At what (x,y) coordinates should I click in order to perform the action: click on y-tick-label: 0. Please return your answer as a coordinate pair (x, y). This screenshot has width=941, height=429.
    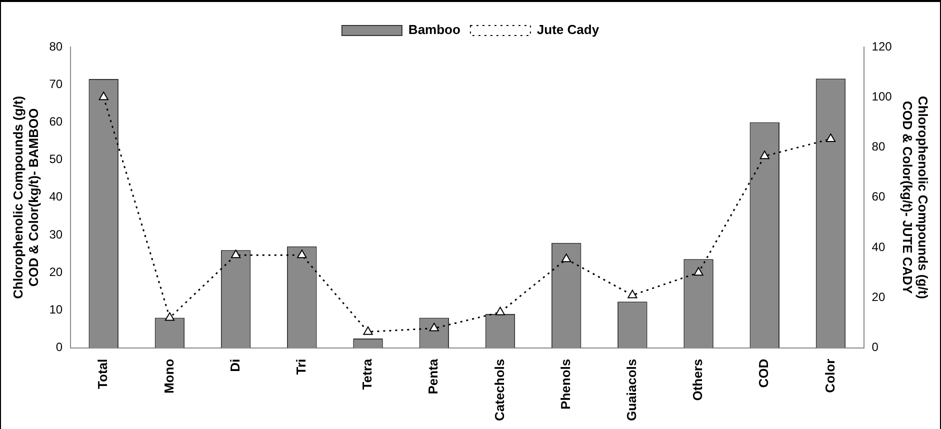
    Looking at the image, I should click on (59, 347).